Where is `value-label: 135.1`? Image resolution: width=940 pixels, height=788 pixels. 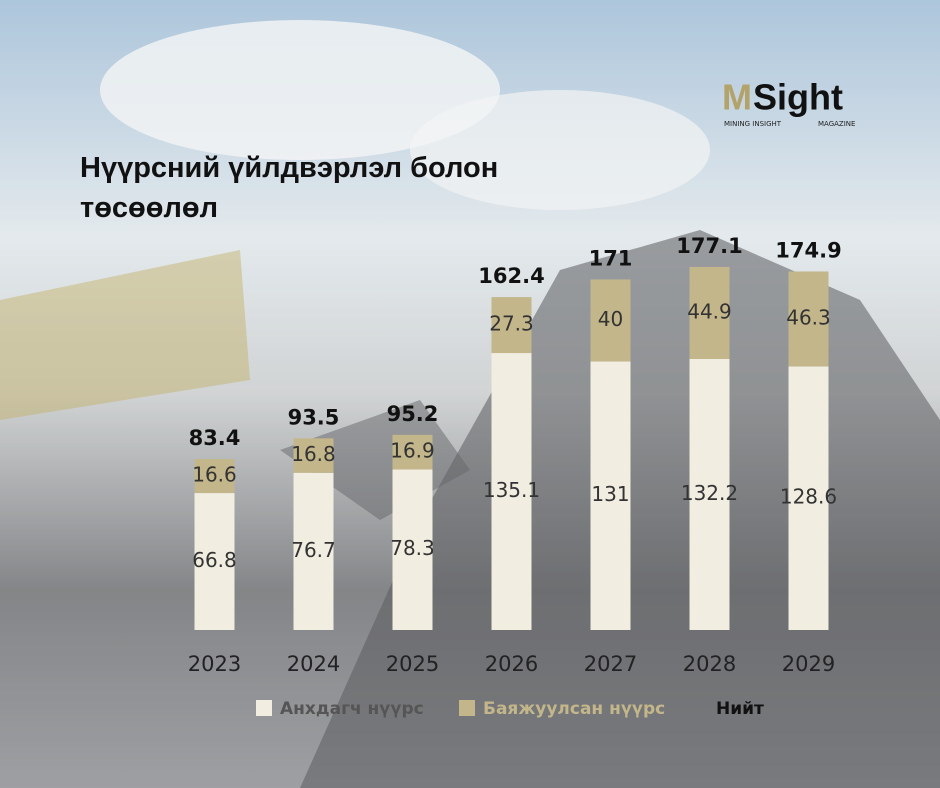
value-label: 135.1 is located at coordinates (511, 490).